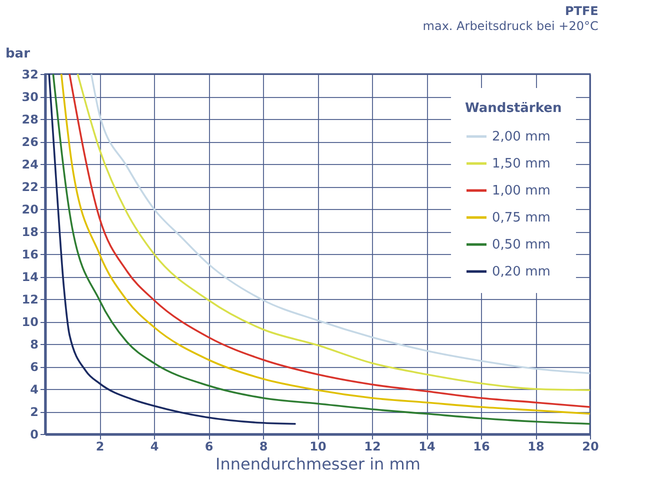  Describe the element at coordinates (318, 464) in the screenshot. I see `x-axis-title: Innendurchmesser in mm` at that location.